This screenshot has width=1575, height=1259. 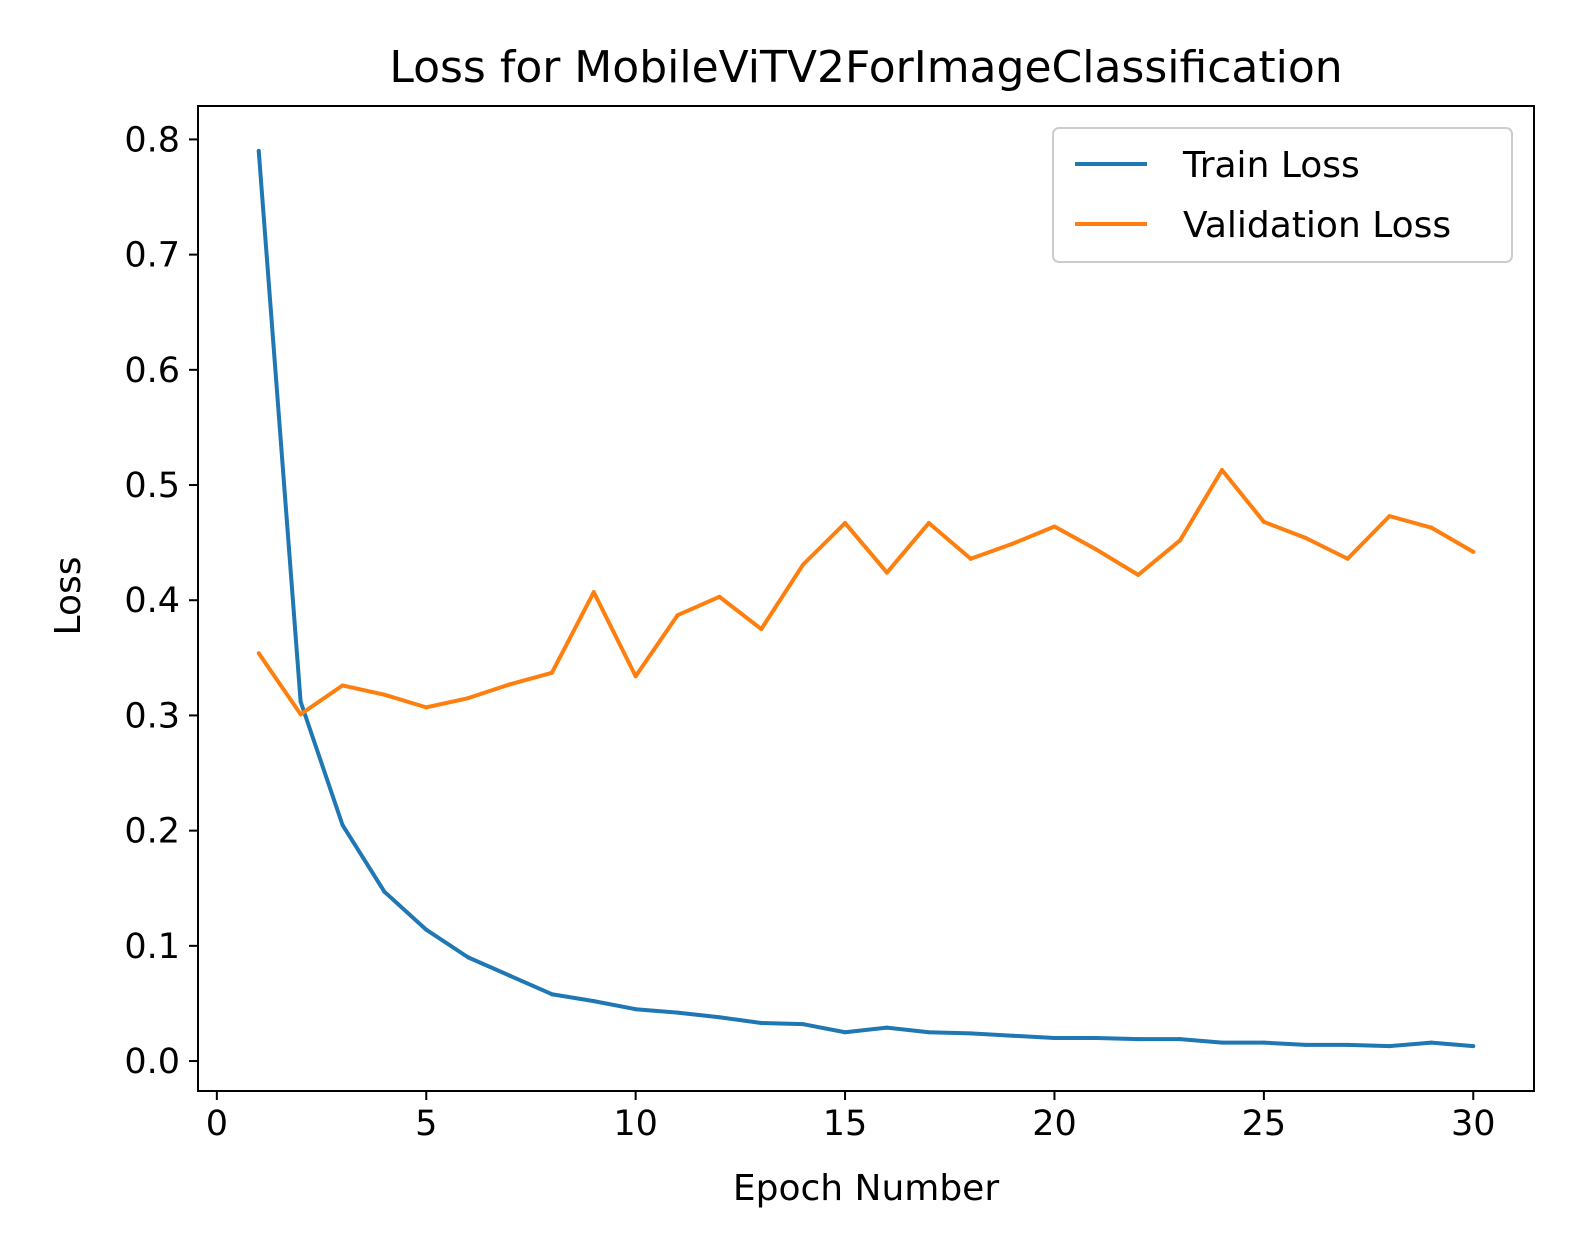 I want to click on x-tick-label: 15, so click(x=845, y=1124).